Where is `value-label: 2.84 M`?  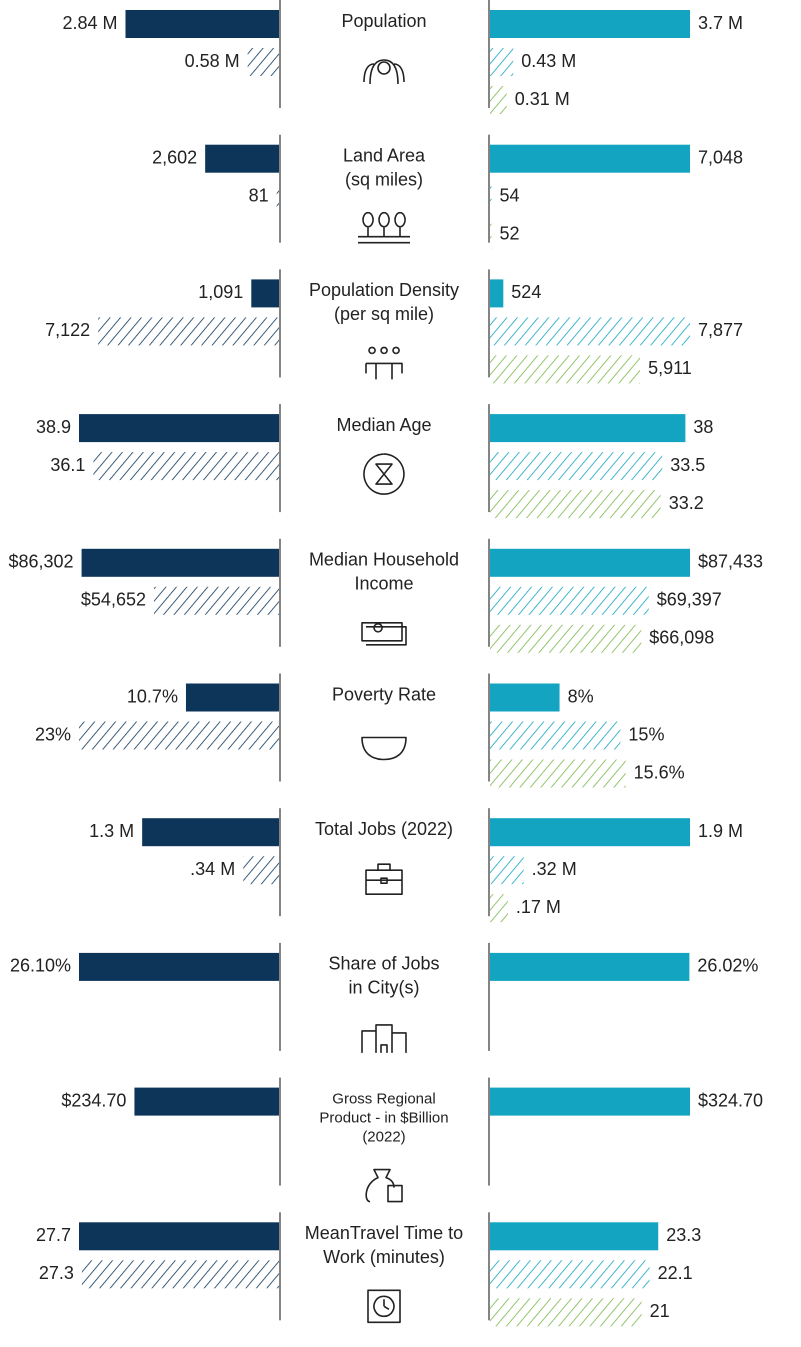
value-label: 2.84 M is located at coordinates (89, 23).